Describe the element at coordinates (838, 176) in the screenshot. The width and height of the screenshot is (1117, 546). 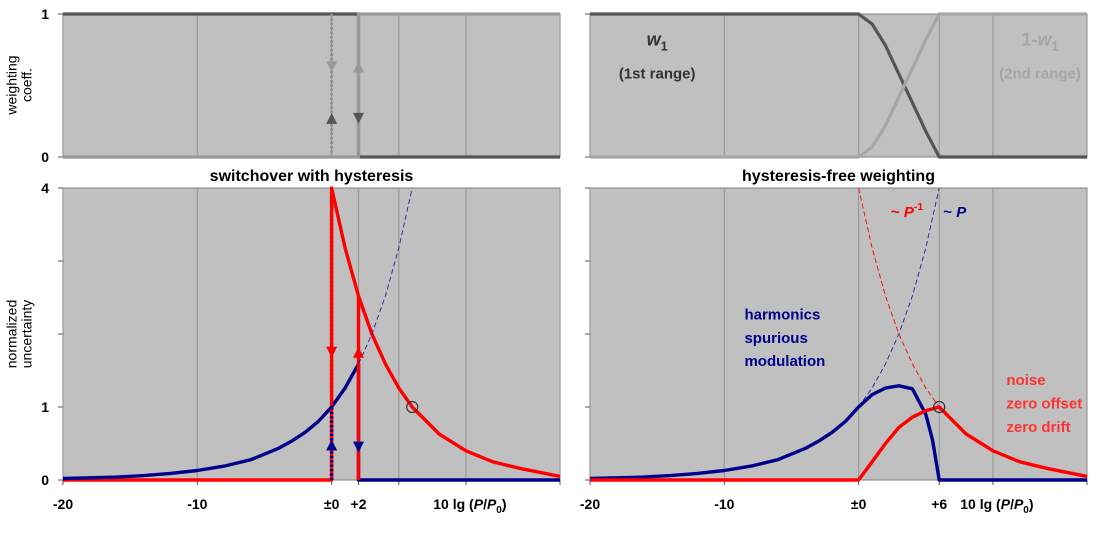
I see `chart-title: hysteresis-free weighting` at that location.